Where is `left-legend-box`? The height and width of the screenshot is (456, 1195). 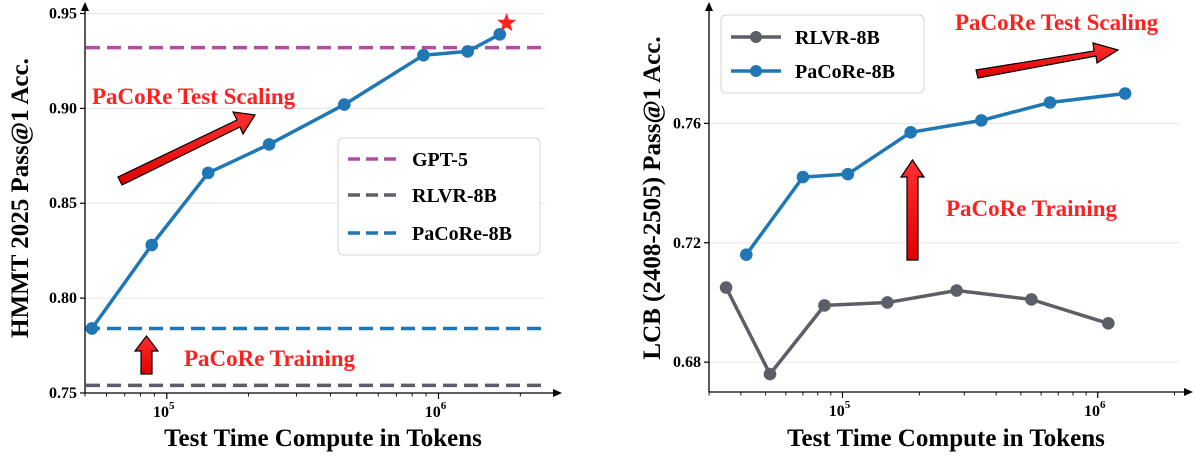 left-legend-box is located at coordinates (439, 196).